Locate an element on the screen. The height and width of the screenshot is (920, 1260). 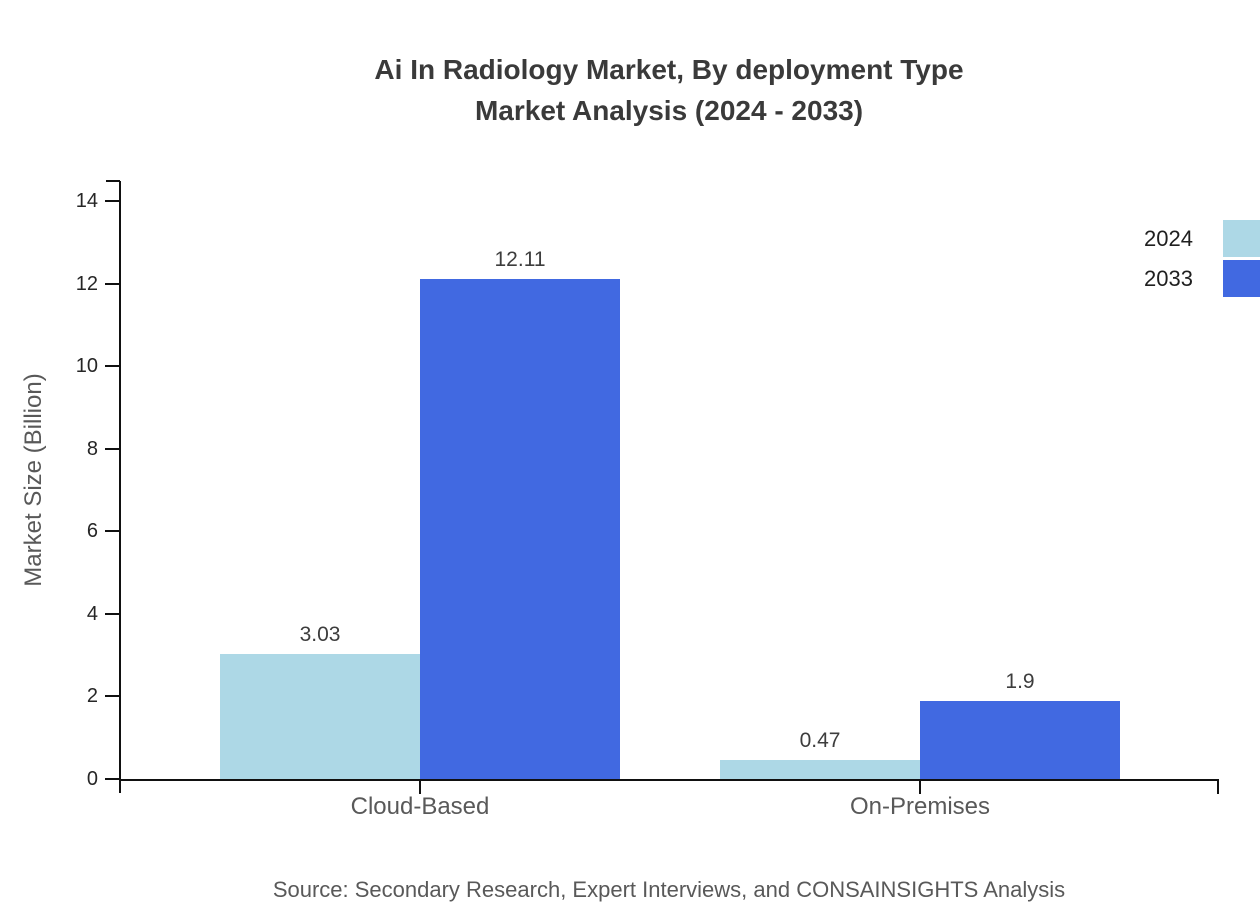
x-category-label-on-premises: On-Premises is located at coordinates (920, 806).